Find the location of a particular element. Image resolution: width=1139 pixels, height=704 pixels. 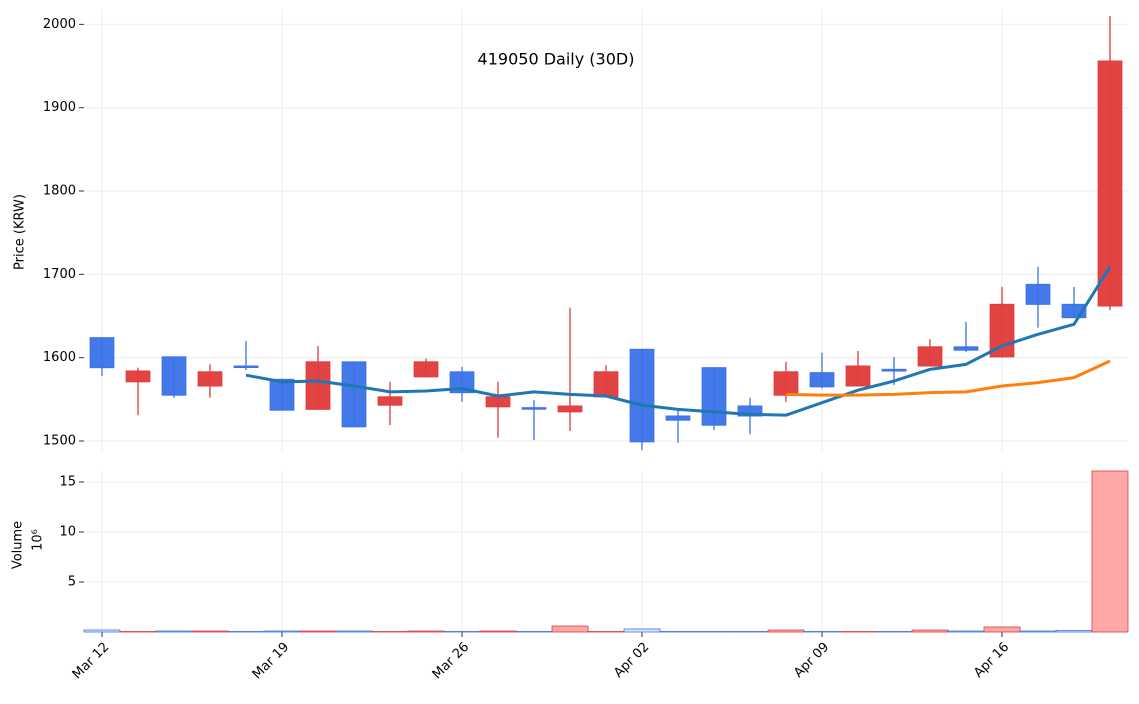

moving-average-line is located at coordinates (948, 378).